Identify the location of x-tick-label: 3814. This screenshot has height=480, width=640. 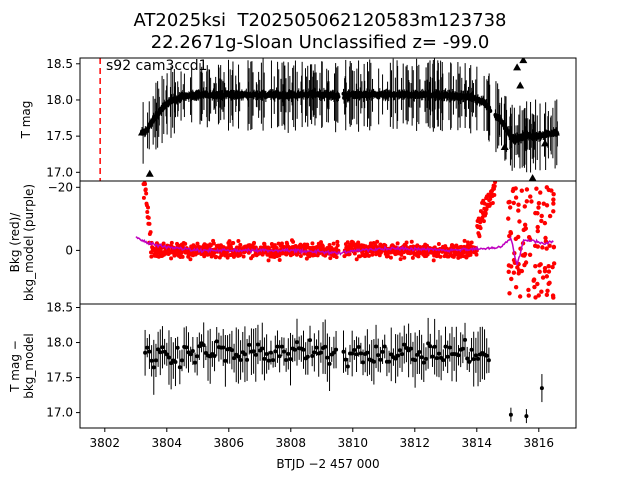
(477, 443).